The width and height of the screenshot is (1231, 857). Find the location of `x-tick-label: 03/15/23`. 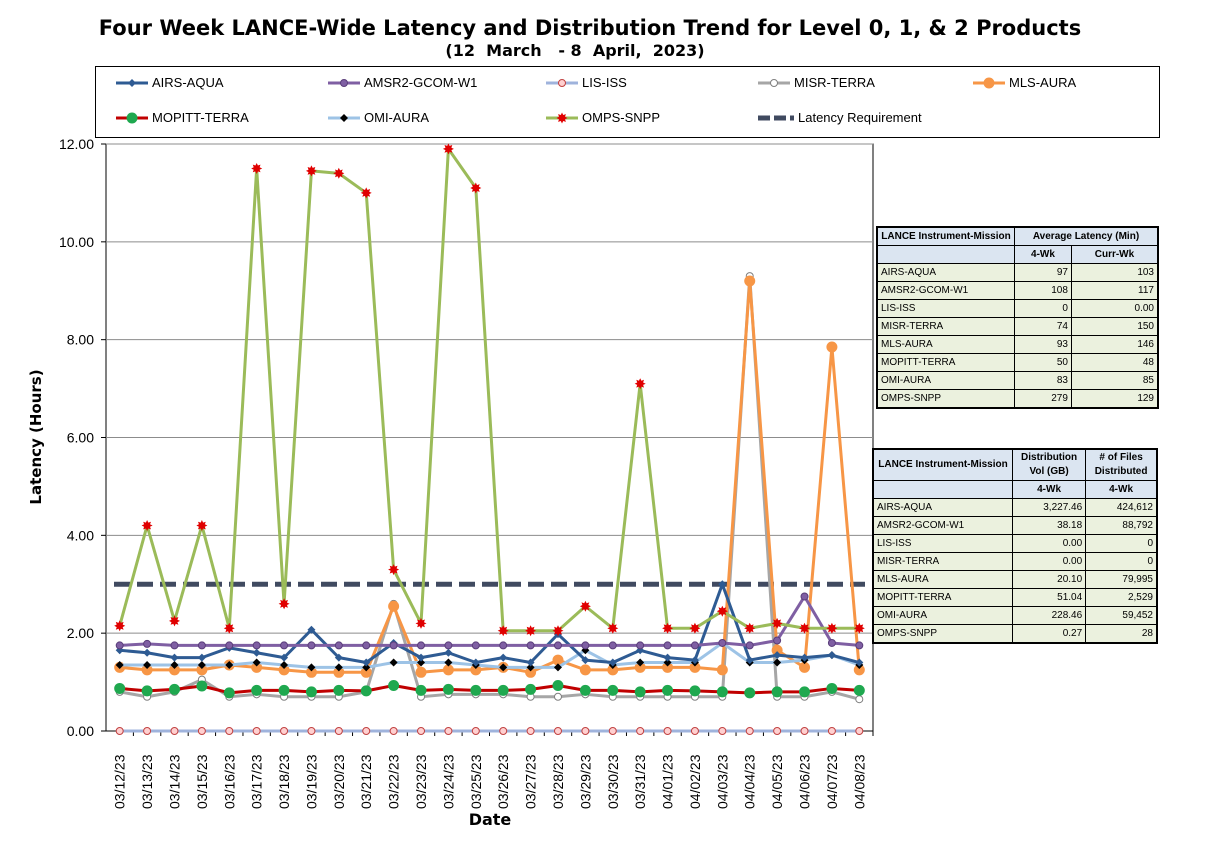

x-tick-label: 03/15/23 is located at coordinates (202, 781).